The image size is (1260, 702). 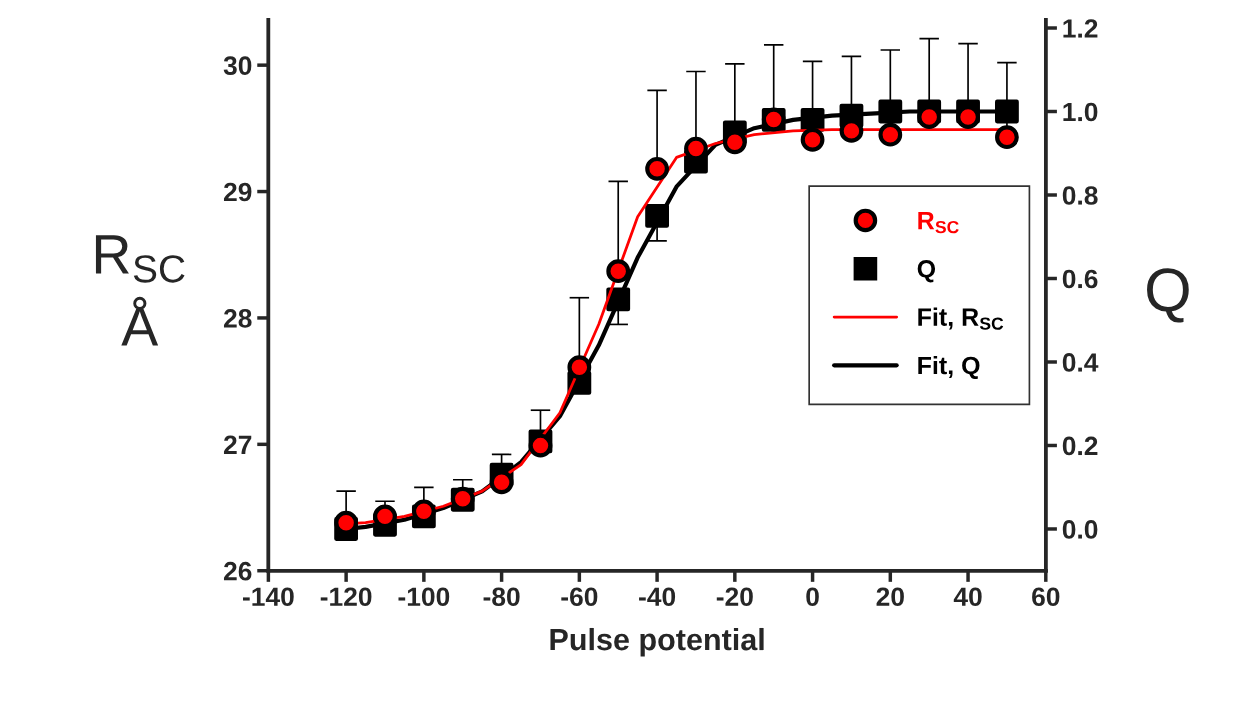 What do you see at coordinates (237, 66) in the screenshot?
I see `y-tick-label: 30` at bounding box center [237, 66].